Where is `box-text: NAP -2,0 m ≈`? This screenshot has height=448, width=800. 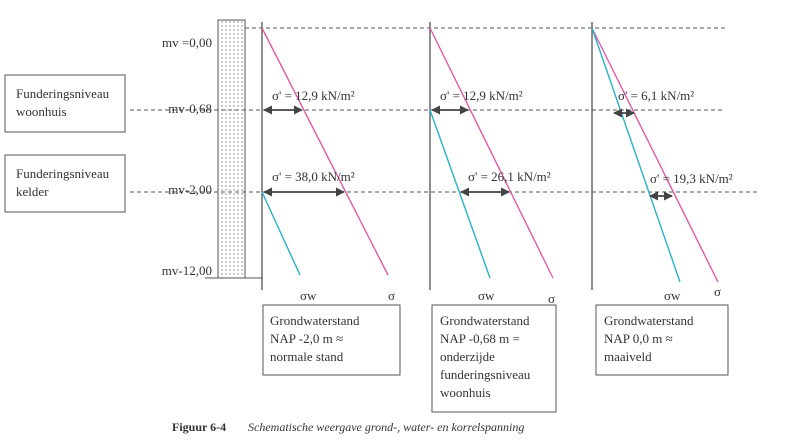
box-text: NAP -2,0 m ≈ is located at coordinates (306, 338).